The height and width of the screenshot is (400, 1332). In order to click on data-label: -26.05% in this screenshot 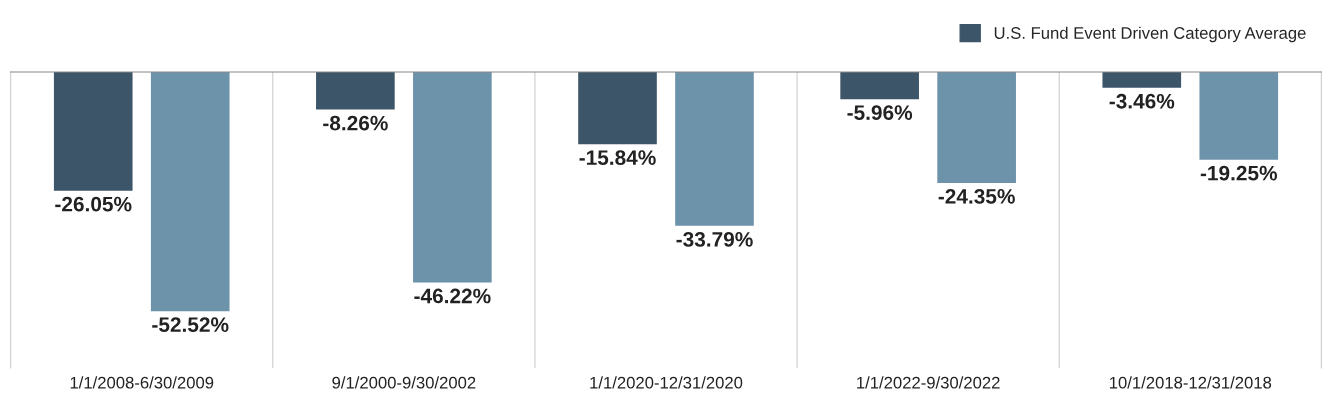, I will do `click(93, 204)`.